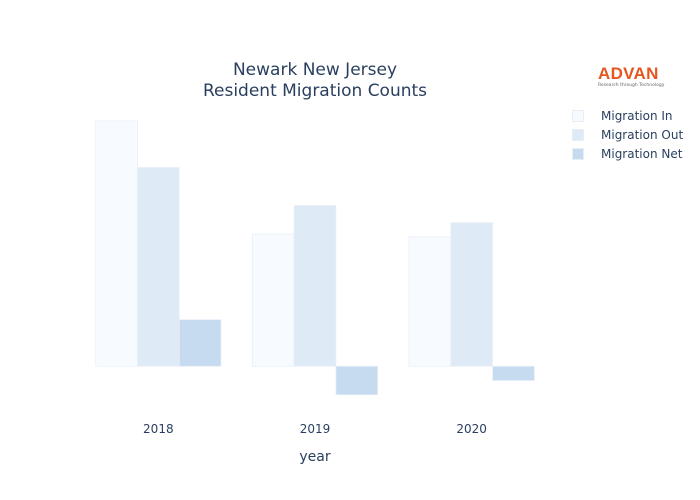 The image size is (700, 500). I want to click on legend-label: Migration In, so click(637, 115).